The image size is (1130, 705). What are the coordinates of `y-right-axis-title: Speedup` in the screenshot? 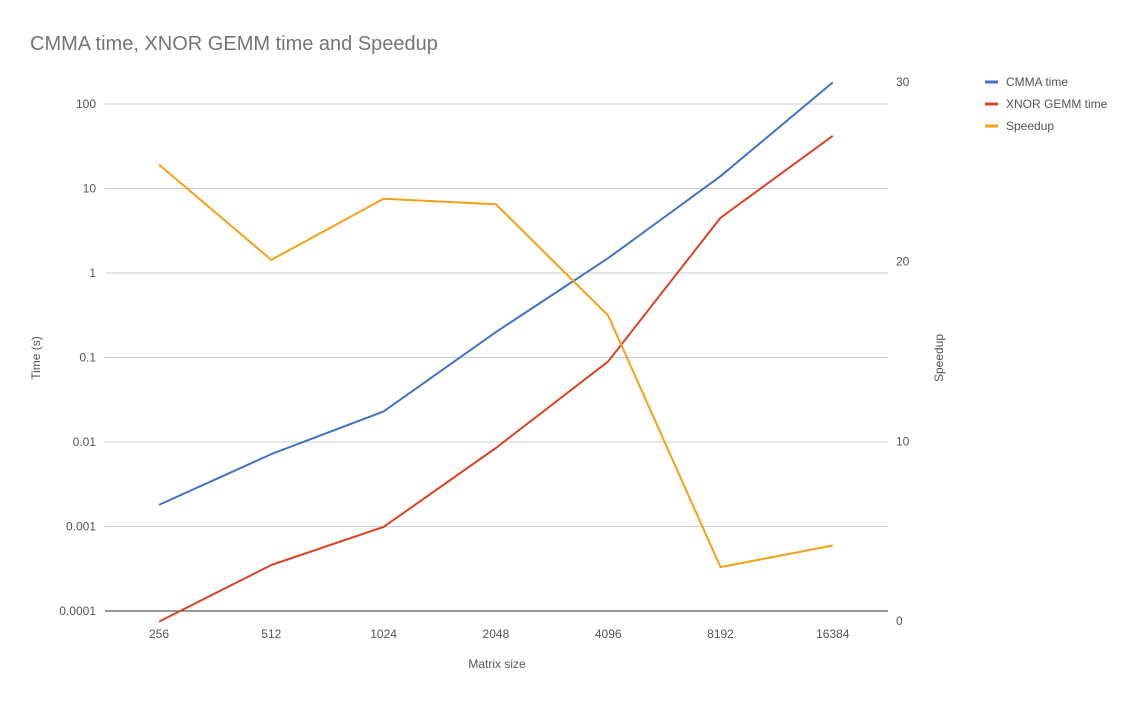 It's located at (939, 358).